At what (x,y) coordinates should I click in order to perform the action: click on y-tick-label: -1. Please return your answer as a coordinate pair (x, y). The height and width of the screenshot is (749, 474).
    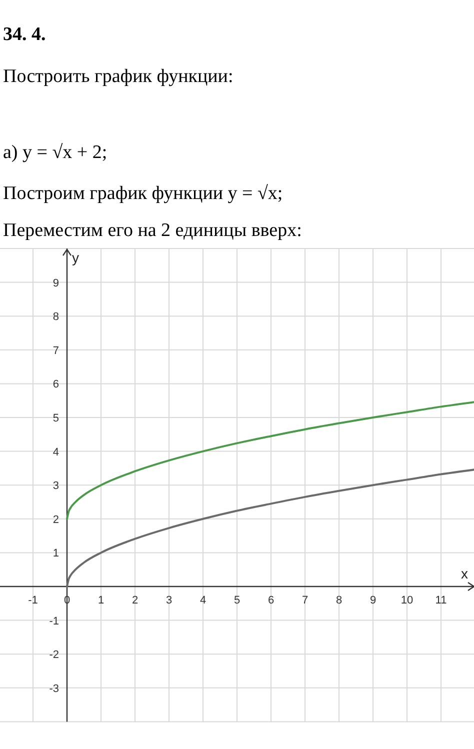
    Looking at the image, I should click on (54, 621).